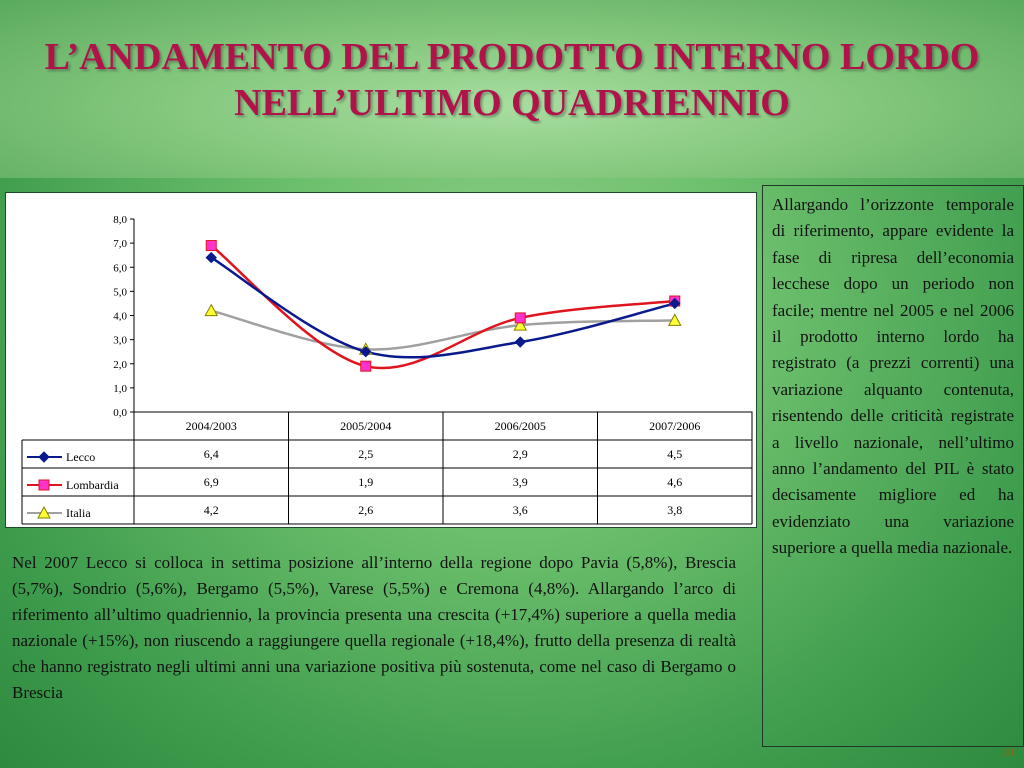 The image size is (1024, 768). I want to click on legend-marker-lombardia, so click(44, 485).